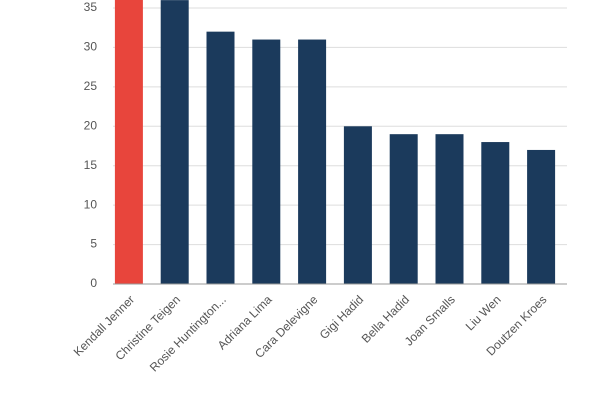 This screenshot has width=600, height=400. I want to click on y-tick-label: 30, so click(91, 47).